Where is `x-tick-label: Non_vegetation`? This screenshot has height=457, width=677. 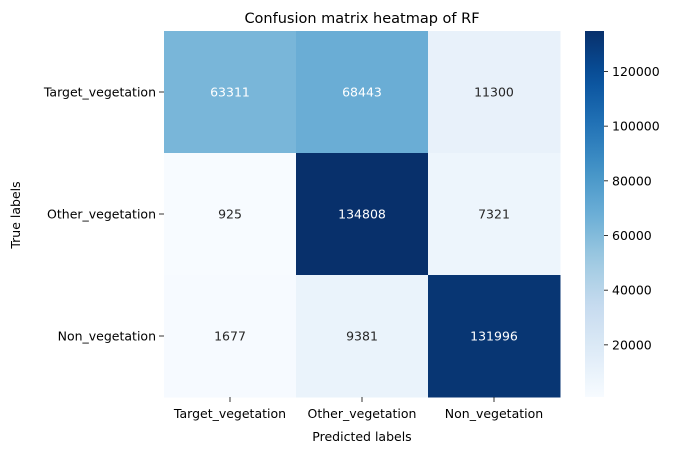
x-tick-label: Non_vegetation is located at coordinates (494, 413).